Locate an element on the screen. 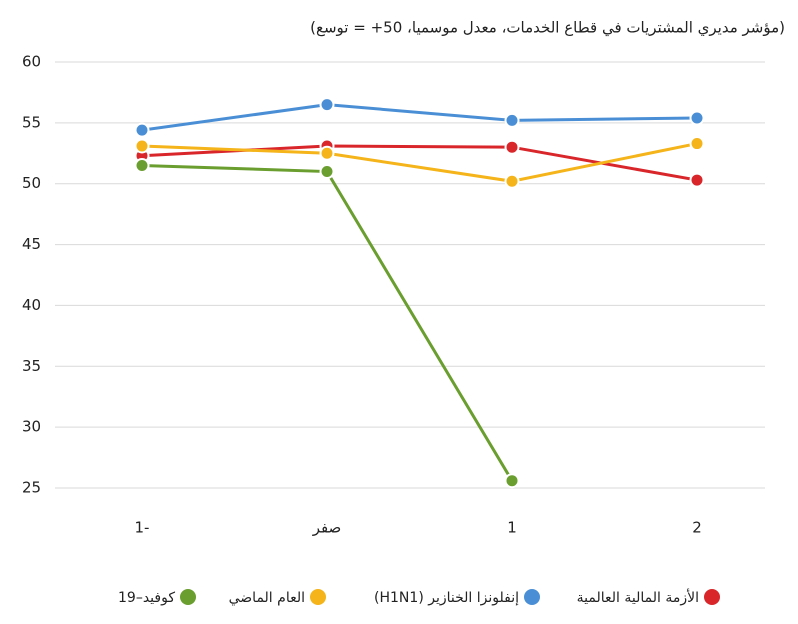 This screenshot has width=798, height=624. y-tick-label: 25 is located at coordinates (31, 488).